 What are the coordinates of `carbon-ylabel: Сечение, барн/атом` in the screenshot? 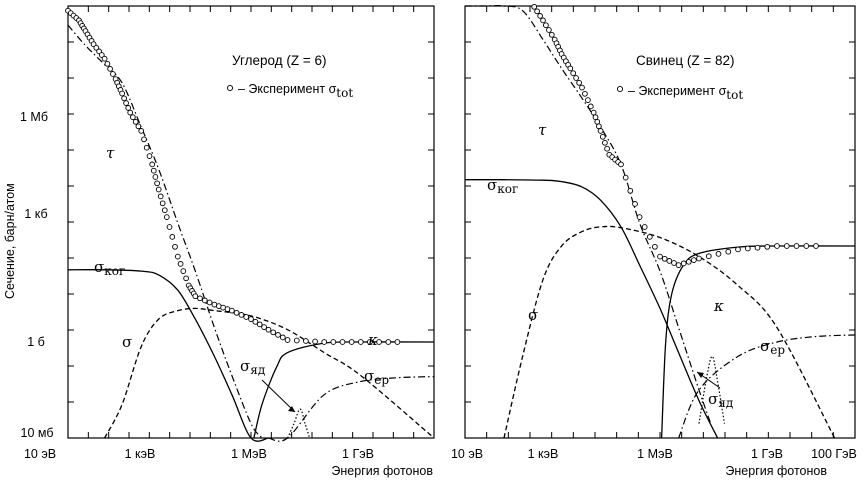 It's located at (10, 241).